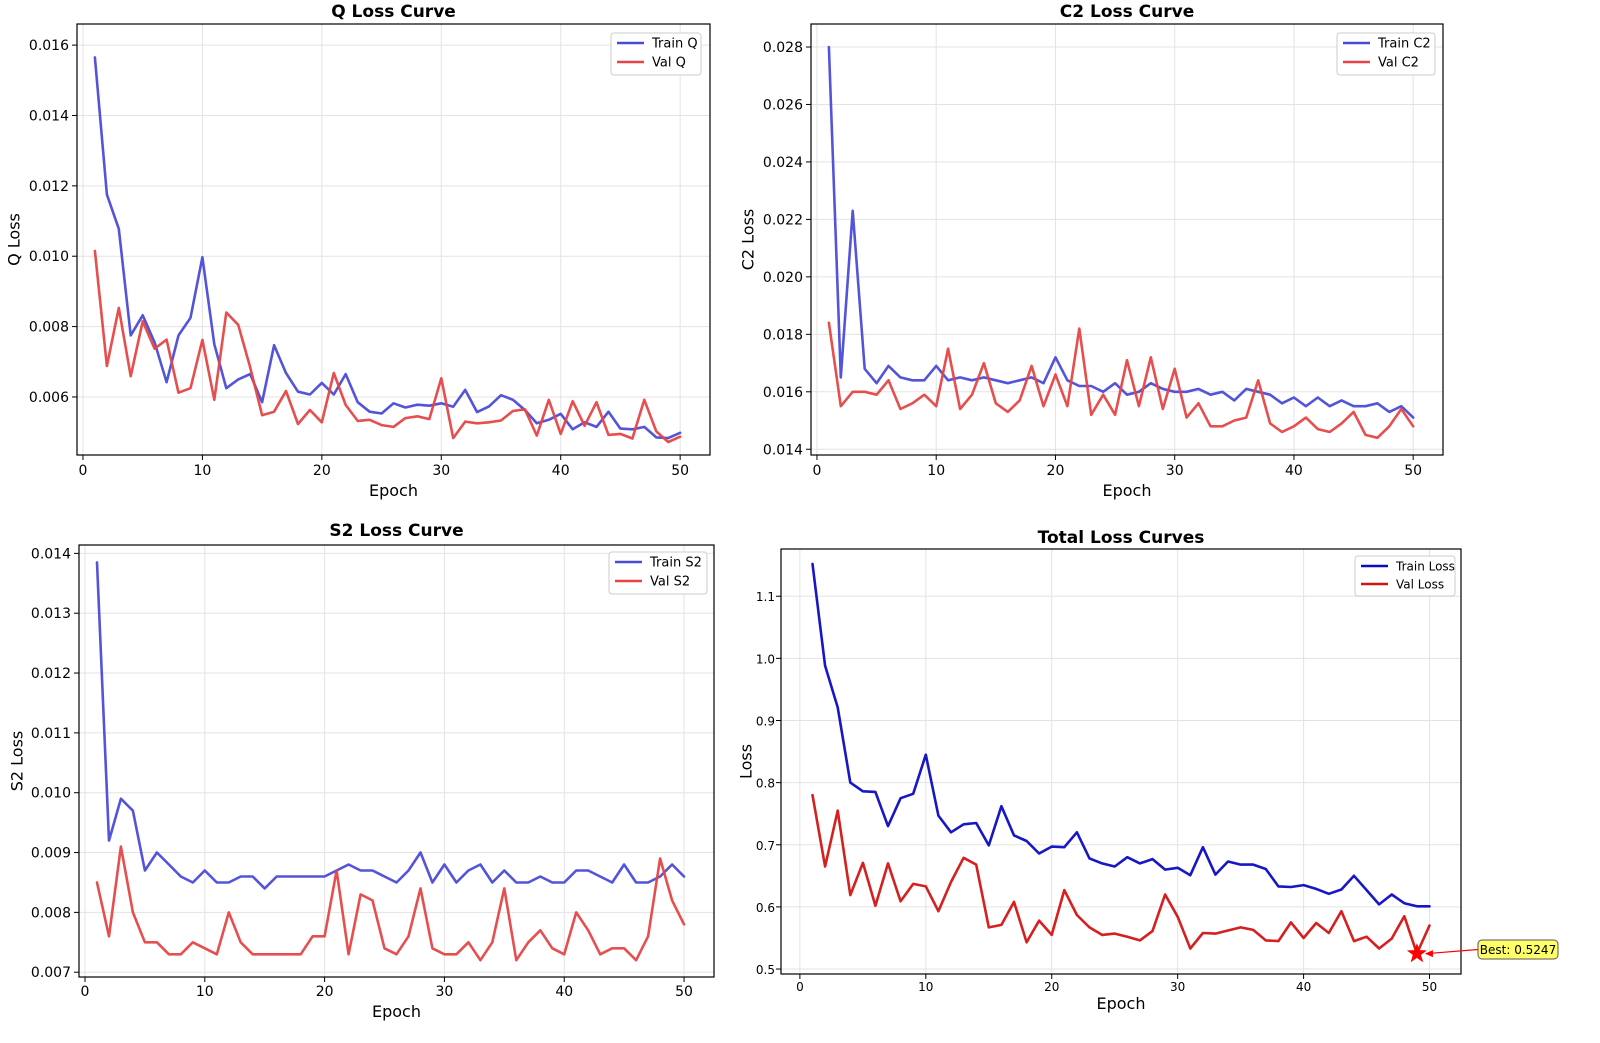 This screenshot has height=1043, width=1600. What do you see at coordinates (746, 761) in the screenshot?
I see `y-axis-label: Loss` at bounding box center [746, 761].